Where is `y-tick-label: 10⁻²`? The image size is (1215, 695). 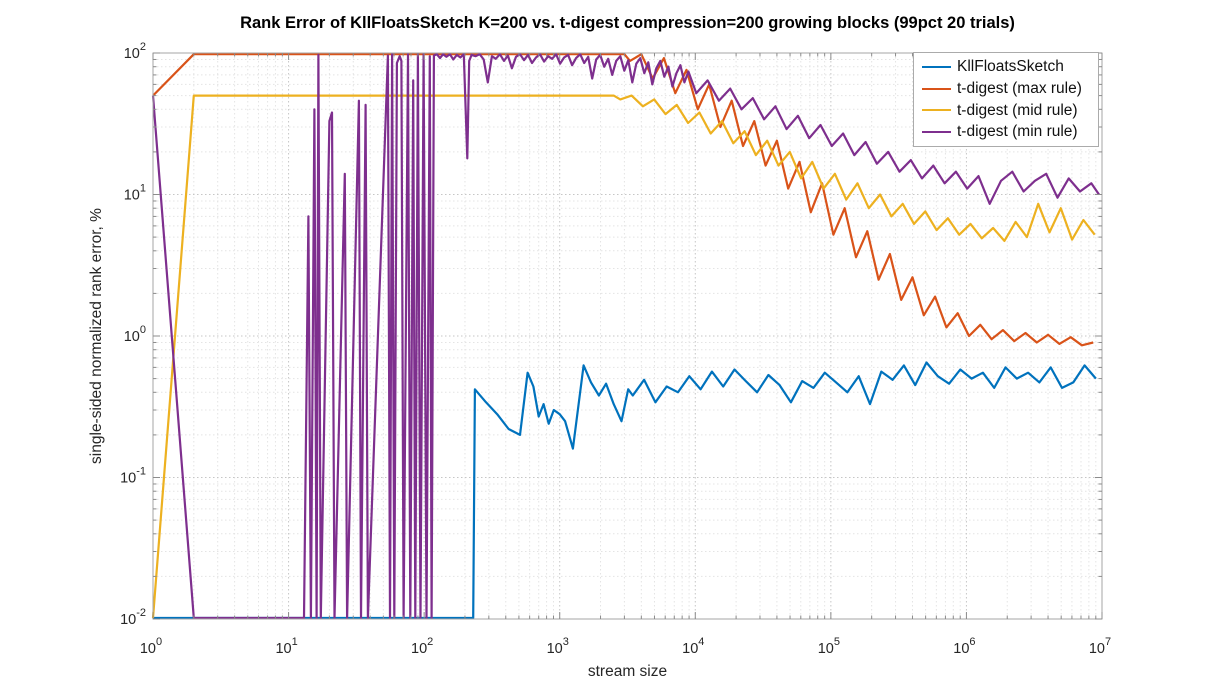
y-tick-label: 10⁻² is located at coordinates (133, 617).